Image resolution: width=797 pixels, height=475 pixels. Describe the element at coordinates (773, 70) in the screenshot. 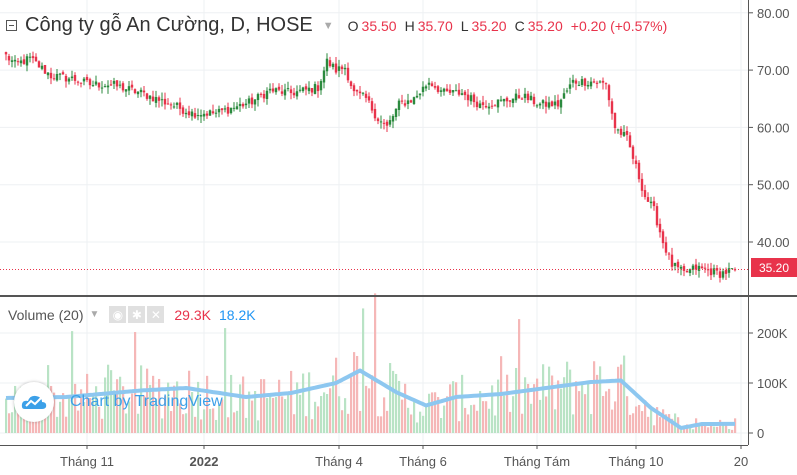

I see `price-tick-label: 70.00` at that location.